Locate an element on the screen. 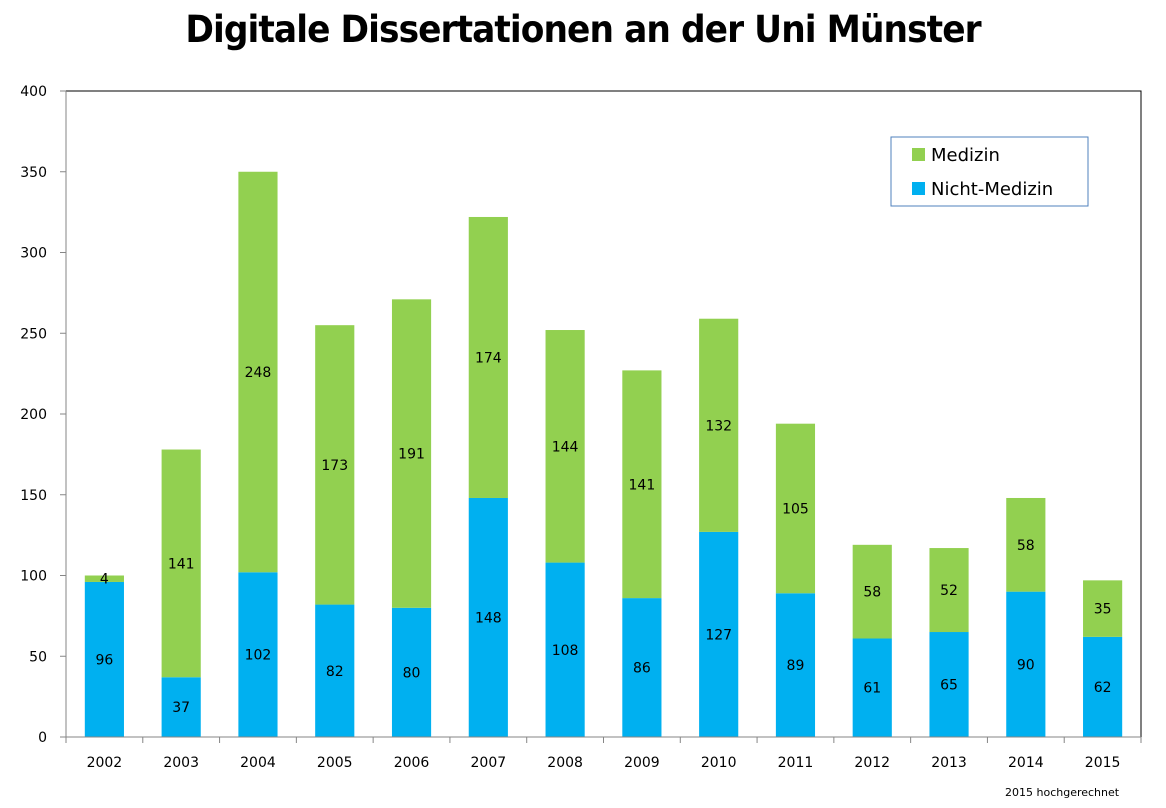 The image size is (1166, 808). x-tick-label-2002: 2002 is located at coordinates (105, 763).